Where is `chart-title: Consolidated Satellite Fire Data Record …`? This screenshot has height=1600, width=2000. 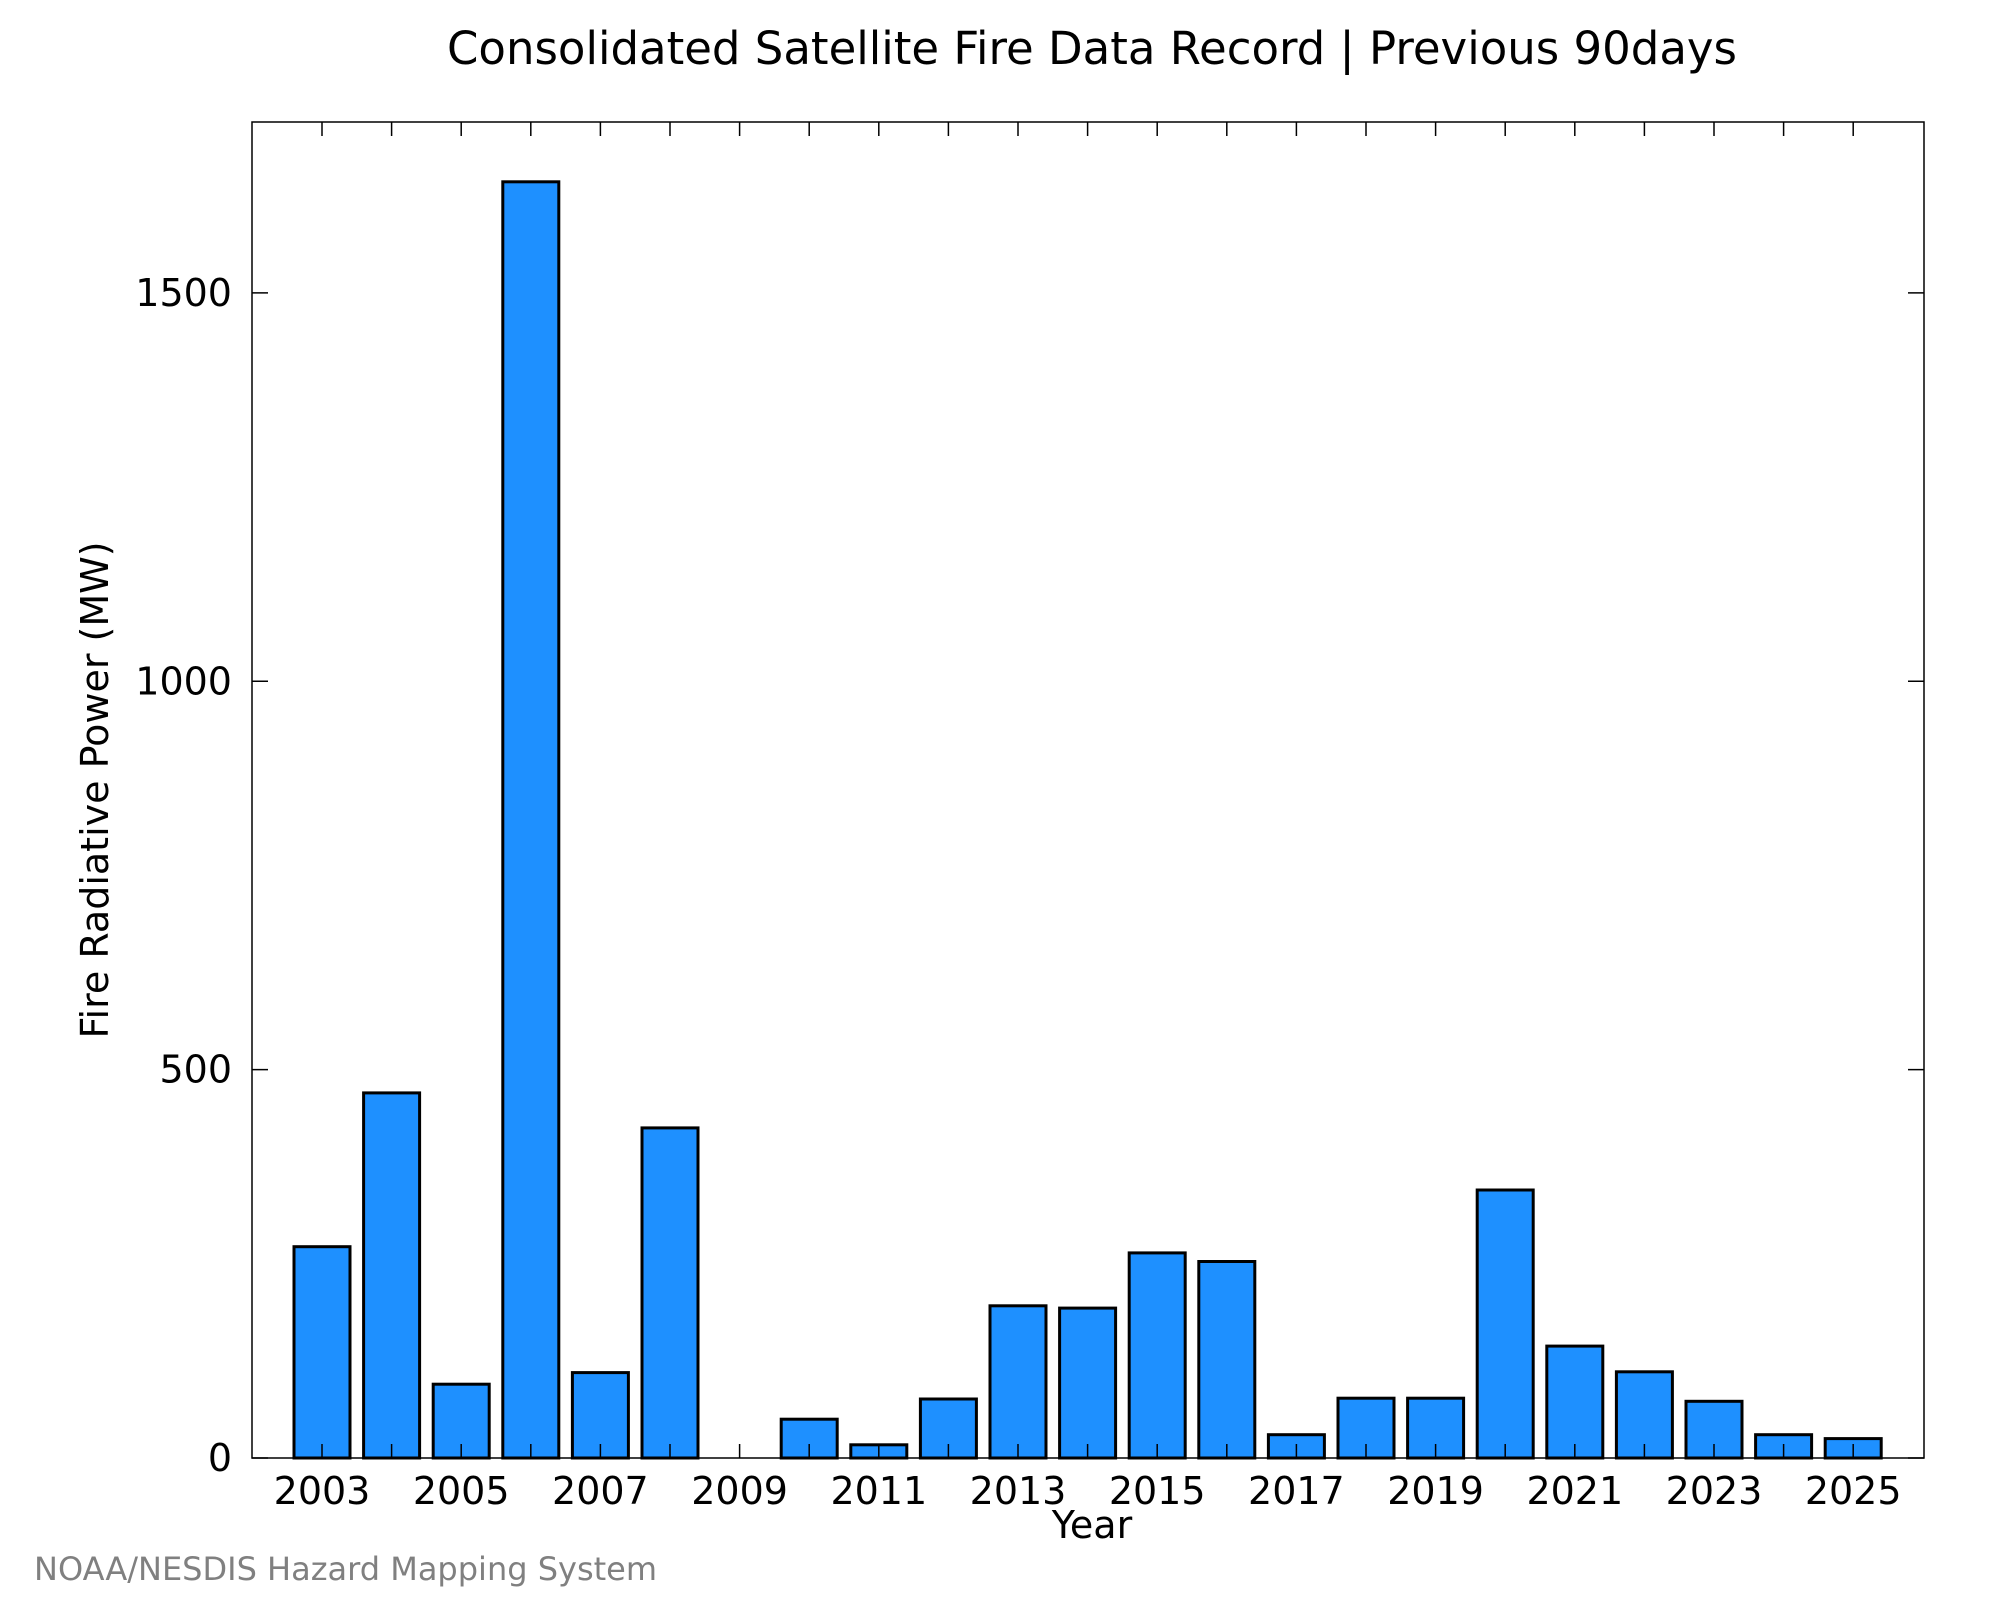 chart-title: Consolidated Satellite Fire Data Record … is located at coordinates (1092, 48).